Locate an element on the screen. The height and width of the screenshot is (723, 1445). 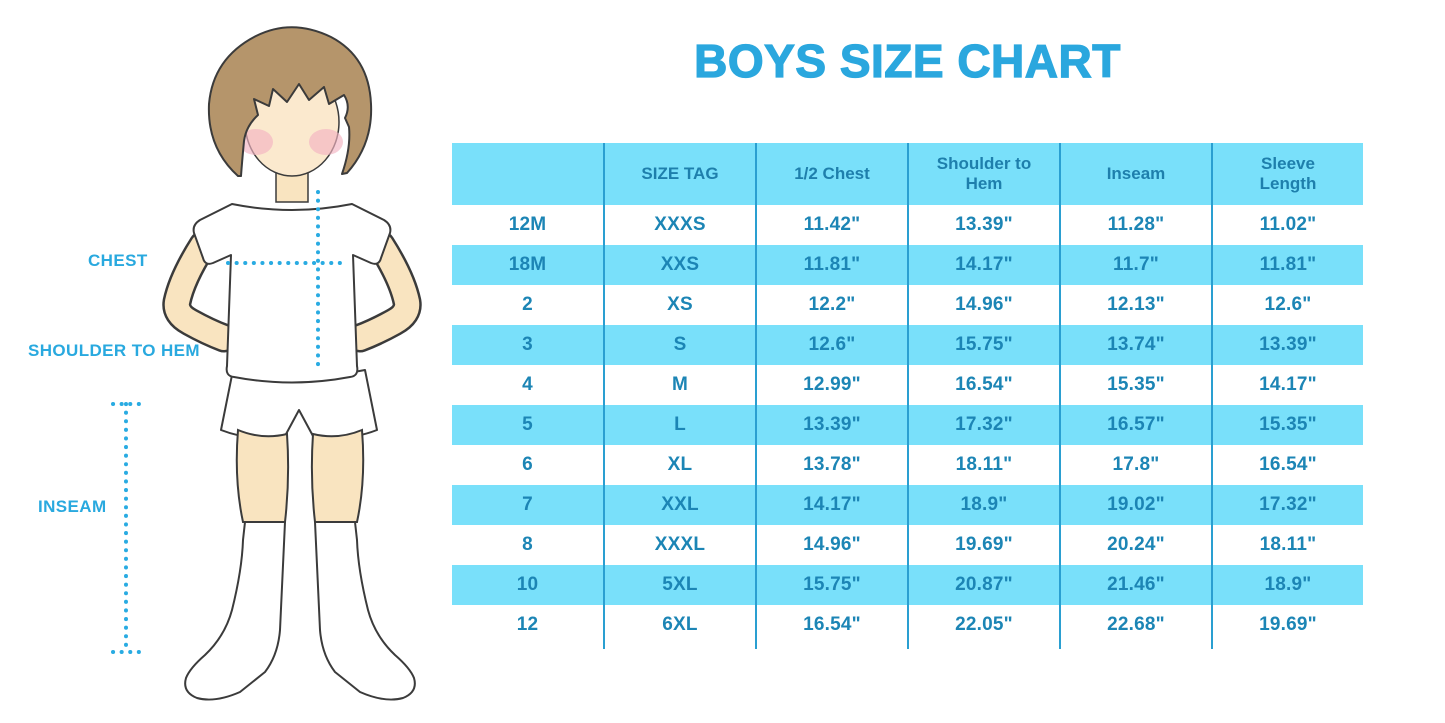
table-cell: 11.42" is located at coordinates (831, 225).